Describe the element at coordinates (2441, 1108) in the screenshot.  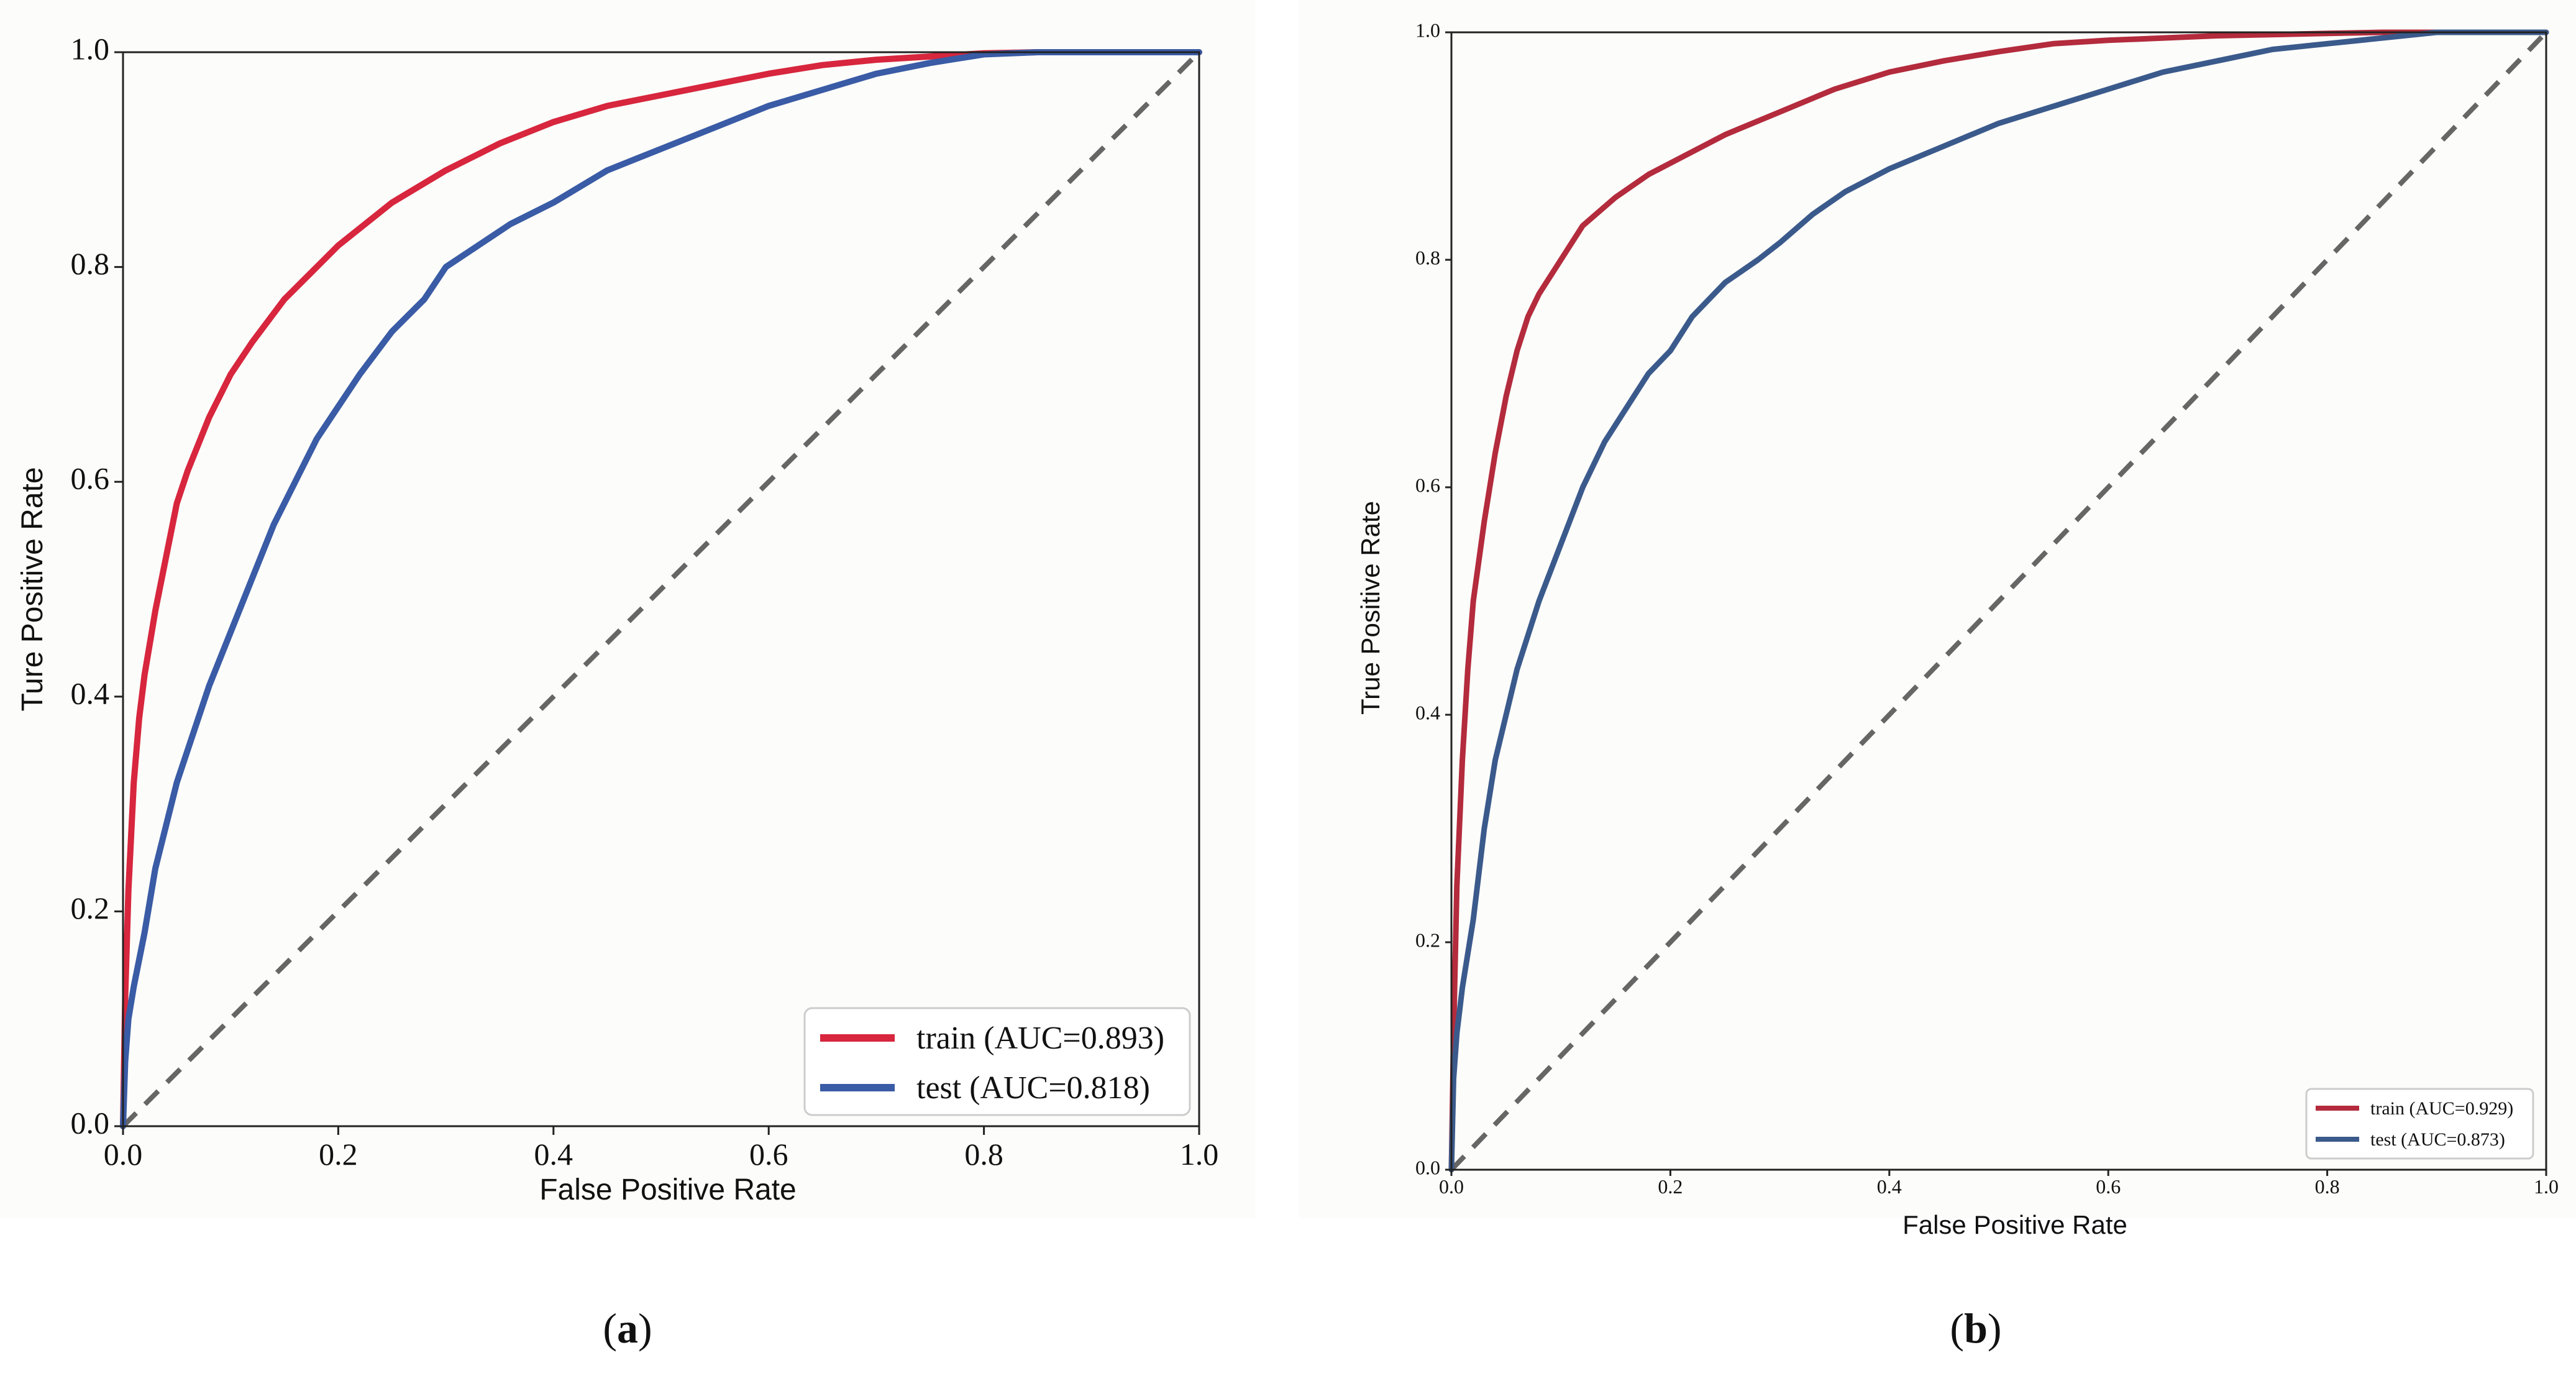
I see `legend-label-train-b: train (AUC=0.929)` at that location.